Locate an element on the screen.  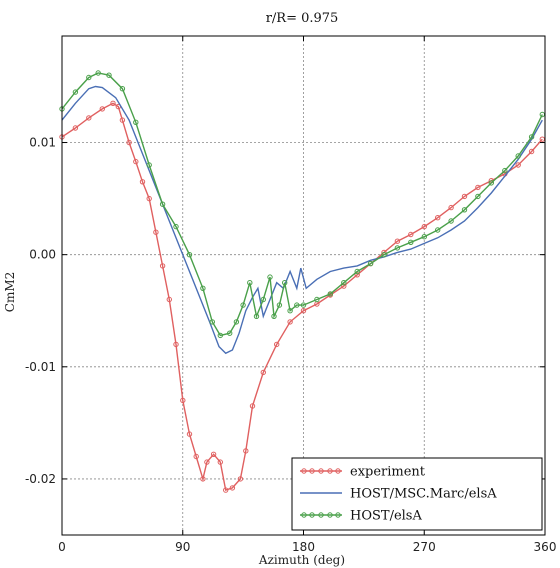
x-tick-label: 0 is located at coordinates (62, 547).